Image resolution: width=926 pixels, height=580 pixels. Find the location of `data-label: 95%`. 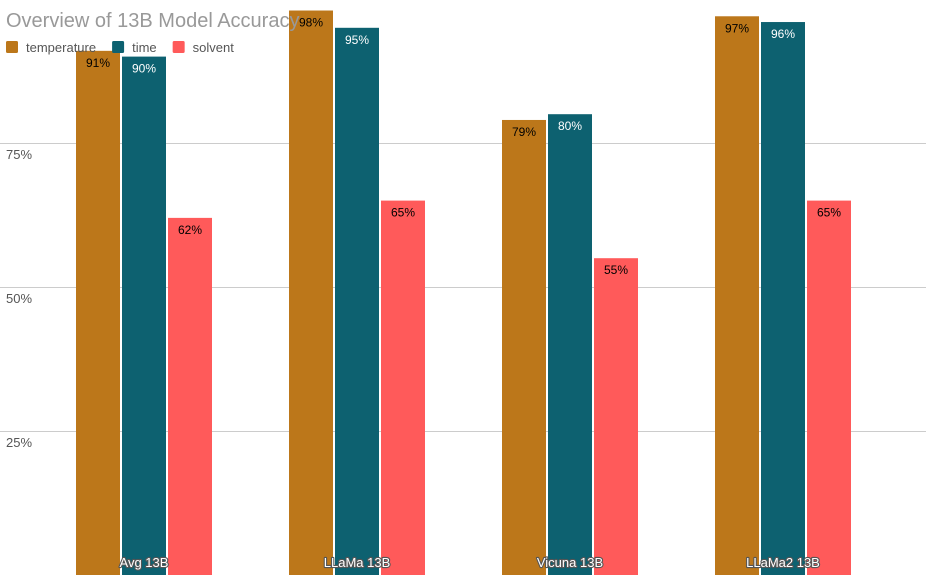

data-label: 95% is located at coordinates (357, 40).